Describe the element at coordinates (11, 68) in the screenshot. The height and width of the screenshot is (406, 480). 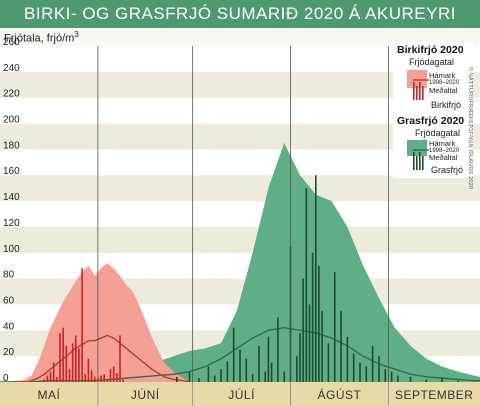
I see `y-tick-label-12: 240` at that location.